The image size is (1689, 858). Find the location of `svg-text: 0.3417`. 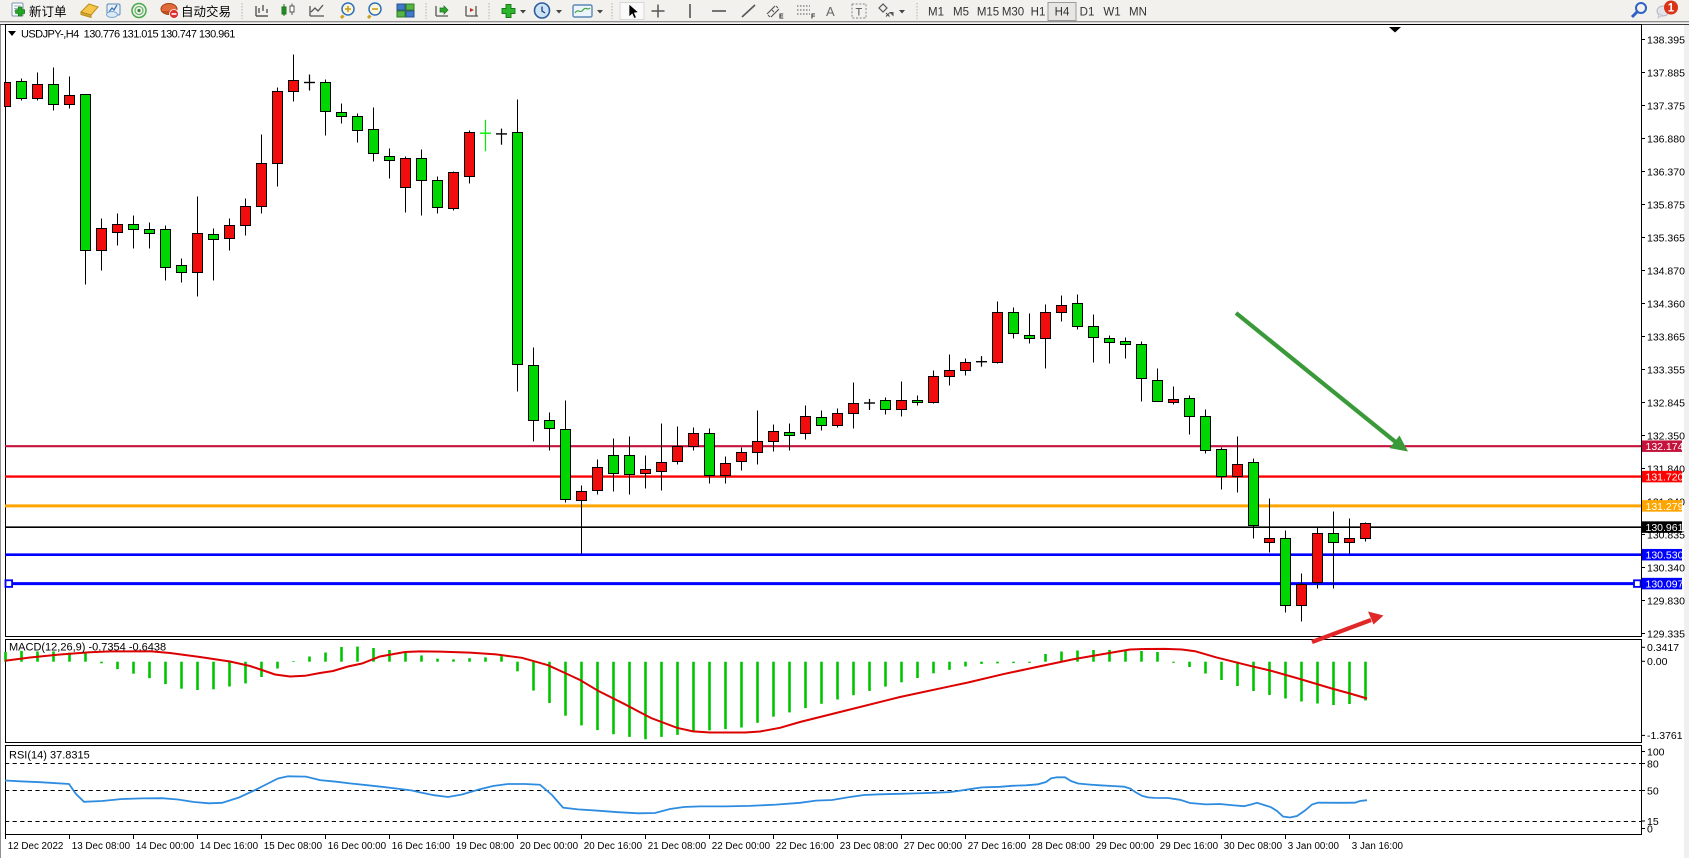

svg-text: 0.3417 is located at coordinates (1663, 648).